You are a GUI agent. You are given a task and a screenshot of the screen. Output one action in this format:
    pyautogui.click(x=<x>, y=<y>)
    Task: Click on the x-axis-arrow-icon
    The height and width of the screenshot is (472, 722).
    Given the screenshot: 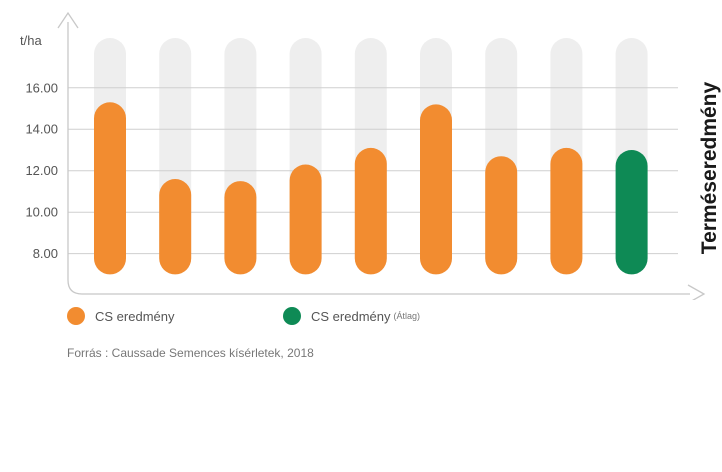 What is the action you would take?
    pyautogui.click(x=696, y=292)
    